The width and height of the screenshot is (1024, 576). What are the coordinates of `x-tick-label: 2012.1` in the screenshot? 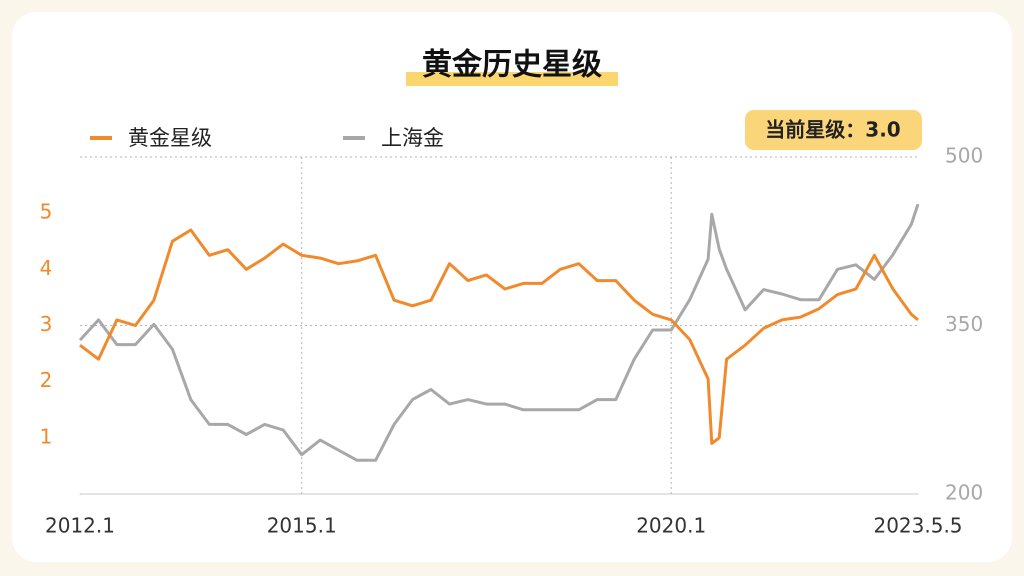 It's located at (80, 526).